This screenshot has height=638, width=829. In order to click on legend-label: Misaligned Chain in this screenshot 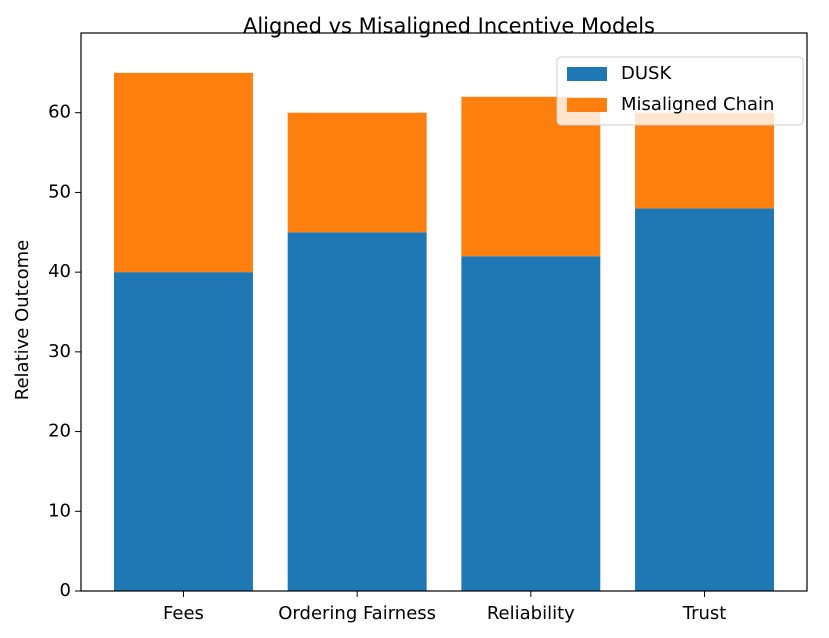, I will do `click(697, 104)`.